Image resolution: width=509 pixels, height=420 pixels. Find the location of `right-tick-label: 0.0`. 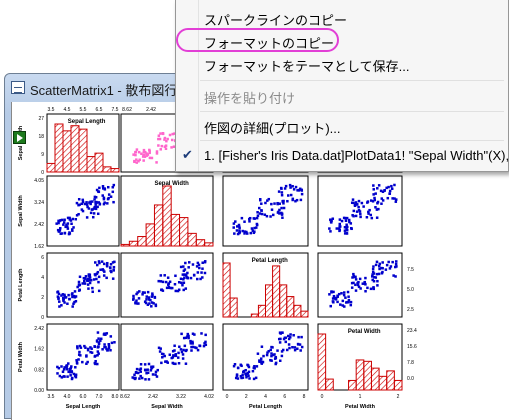

right-tick-label: 0.0 is located at coordinates (410, 379).